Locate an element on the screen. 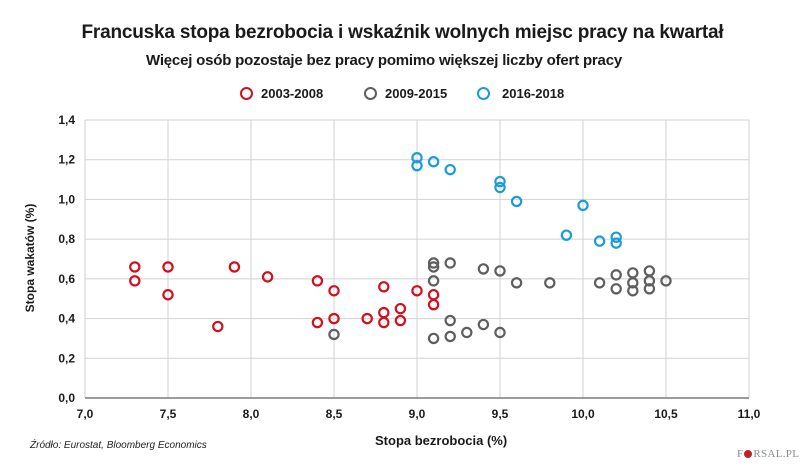 This screenshot has width=805, height=476. legend: 2003-2008 2009-2015 2016-2018 is located at coordinates (402, 96).